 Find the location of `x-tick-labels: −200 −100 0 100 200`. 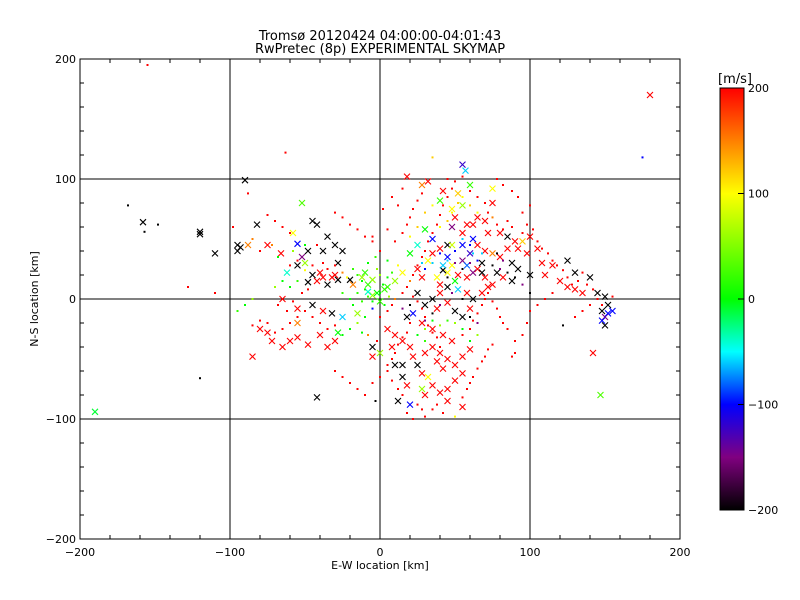

x-tick-labels: −200 −100 0 100 200 is located at coordinates (378, 552).